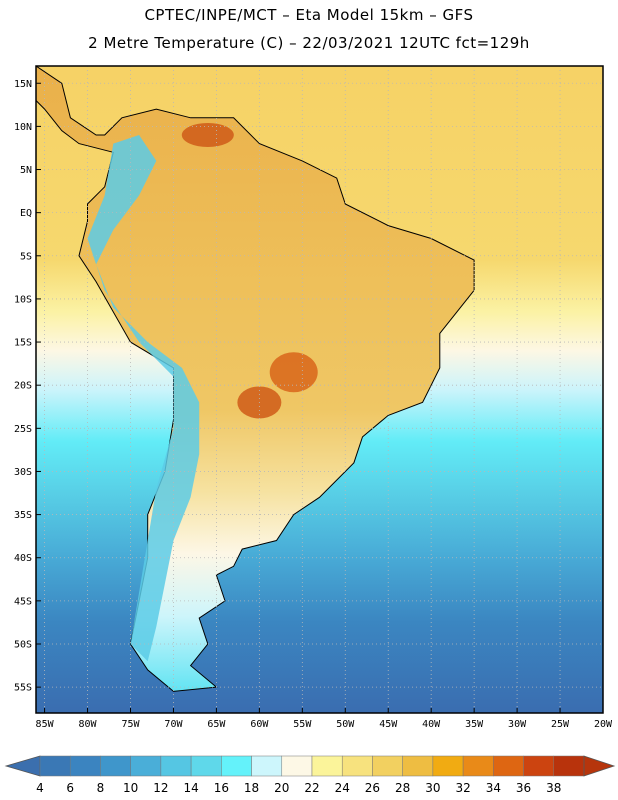 This screenshot has height=800, width=618. What do you see at coordinates (143, 398) in the screenshot?
I see `andes-cold-band` at bounding box center [143, 398].